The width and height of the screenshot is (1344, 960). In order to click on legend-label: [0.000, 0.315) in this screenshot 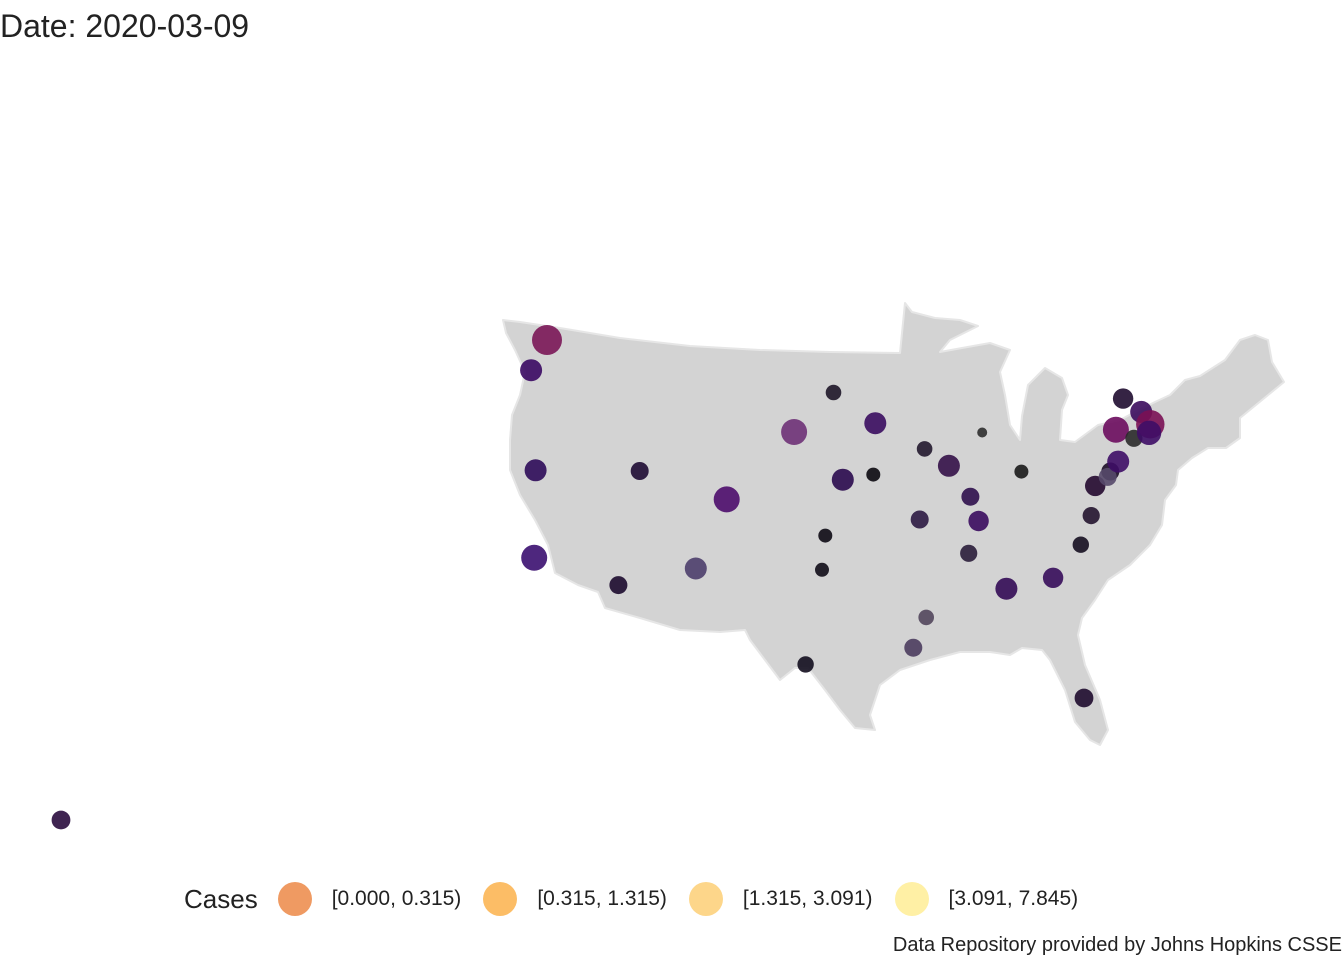, I will do `click(396, 898)`.